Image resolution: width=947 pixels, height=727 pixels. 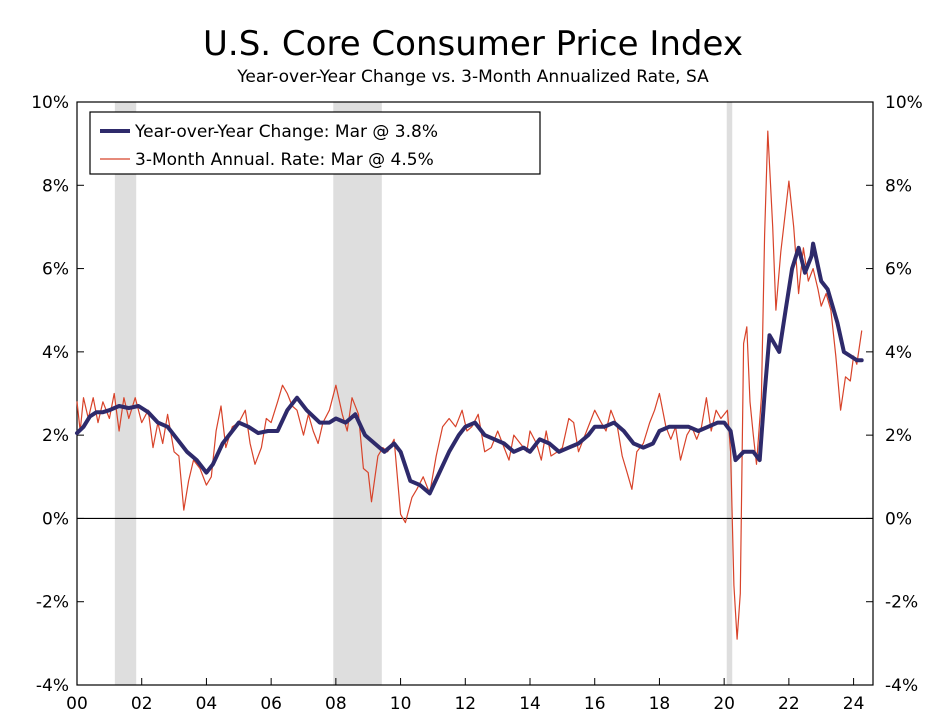 I want to click on y-tick-label-left: 4%, so click(x=55, y=353).